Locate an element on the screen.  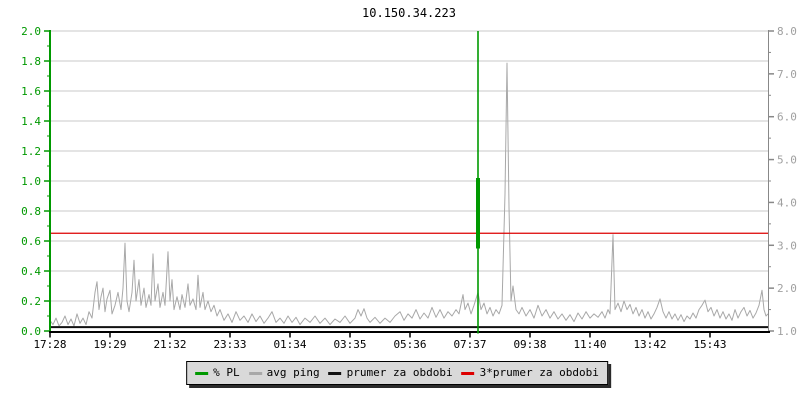
svg-text: 0.8 is located at coordinates (31, 211).